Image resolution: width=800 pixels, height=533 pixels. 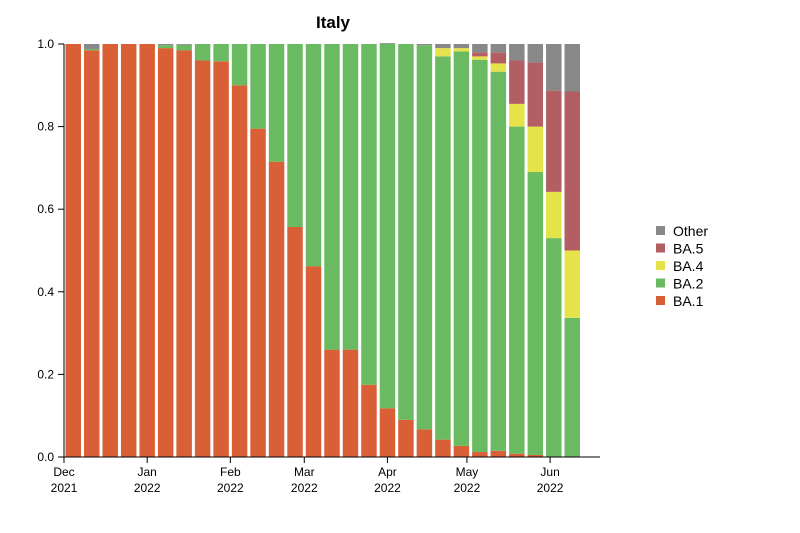 I want to click on y-tick-label: 0.8, so click(x=45, y=127).